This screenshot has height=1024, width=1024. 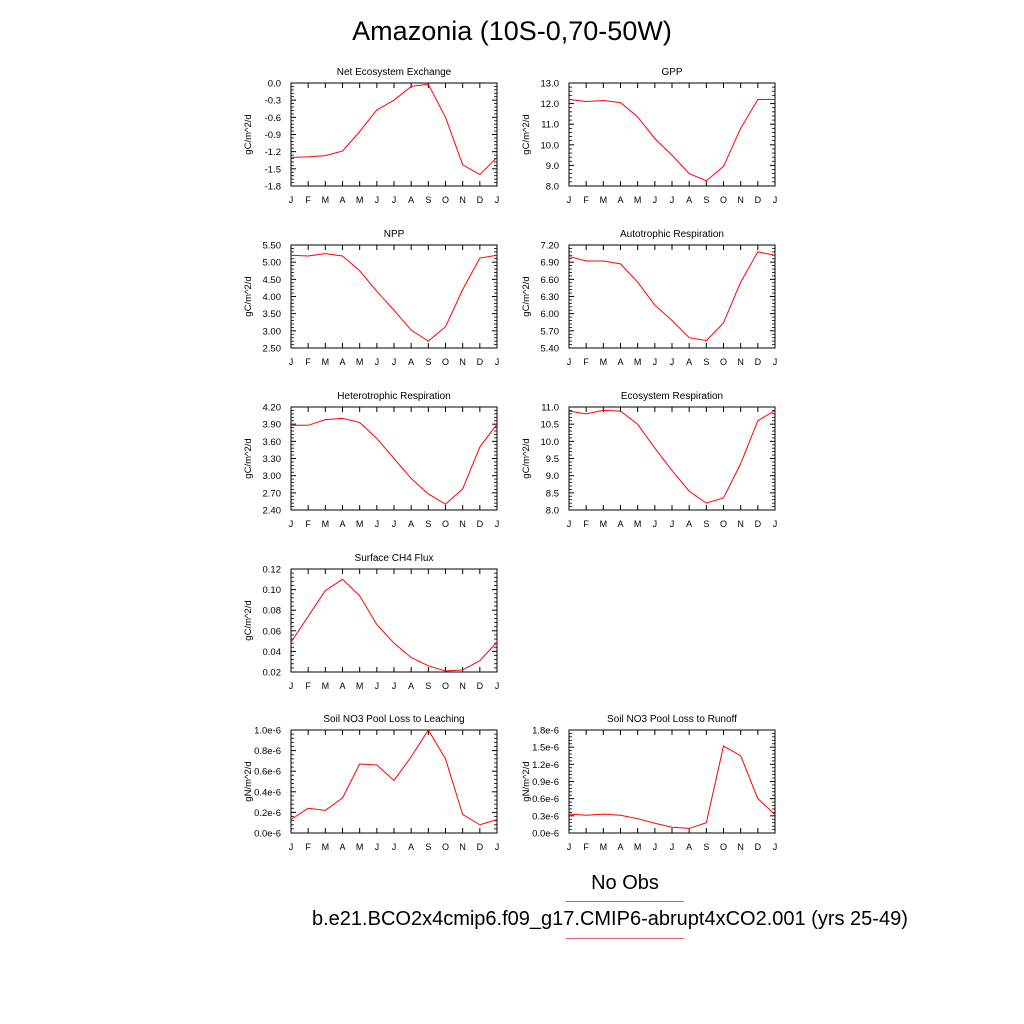 I want to click on y-tick-label: 8.0, so click(x=552, y=187).